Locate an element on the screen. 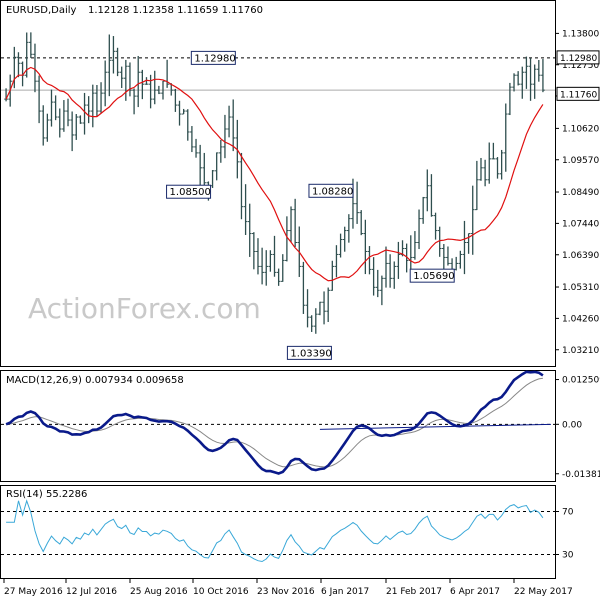 This screenshot has height=600, width=600. callout-label: 1.08500 is located at coordinates (190, 192).